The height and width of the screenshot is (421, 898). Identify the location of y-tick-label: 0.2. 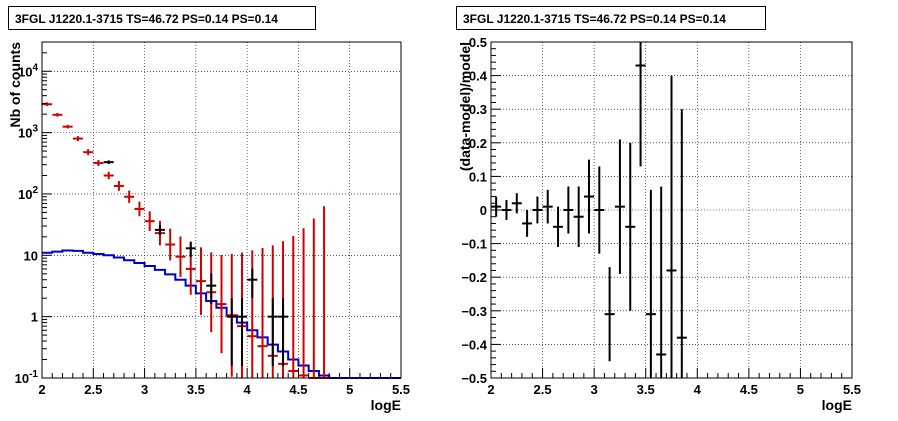
(478, 143).